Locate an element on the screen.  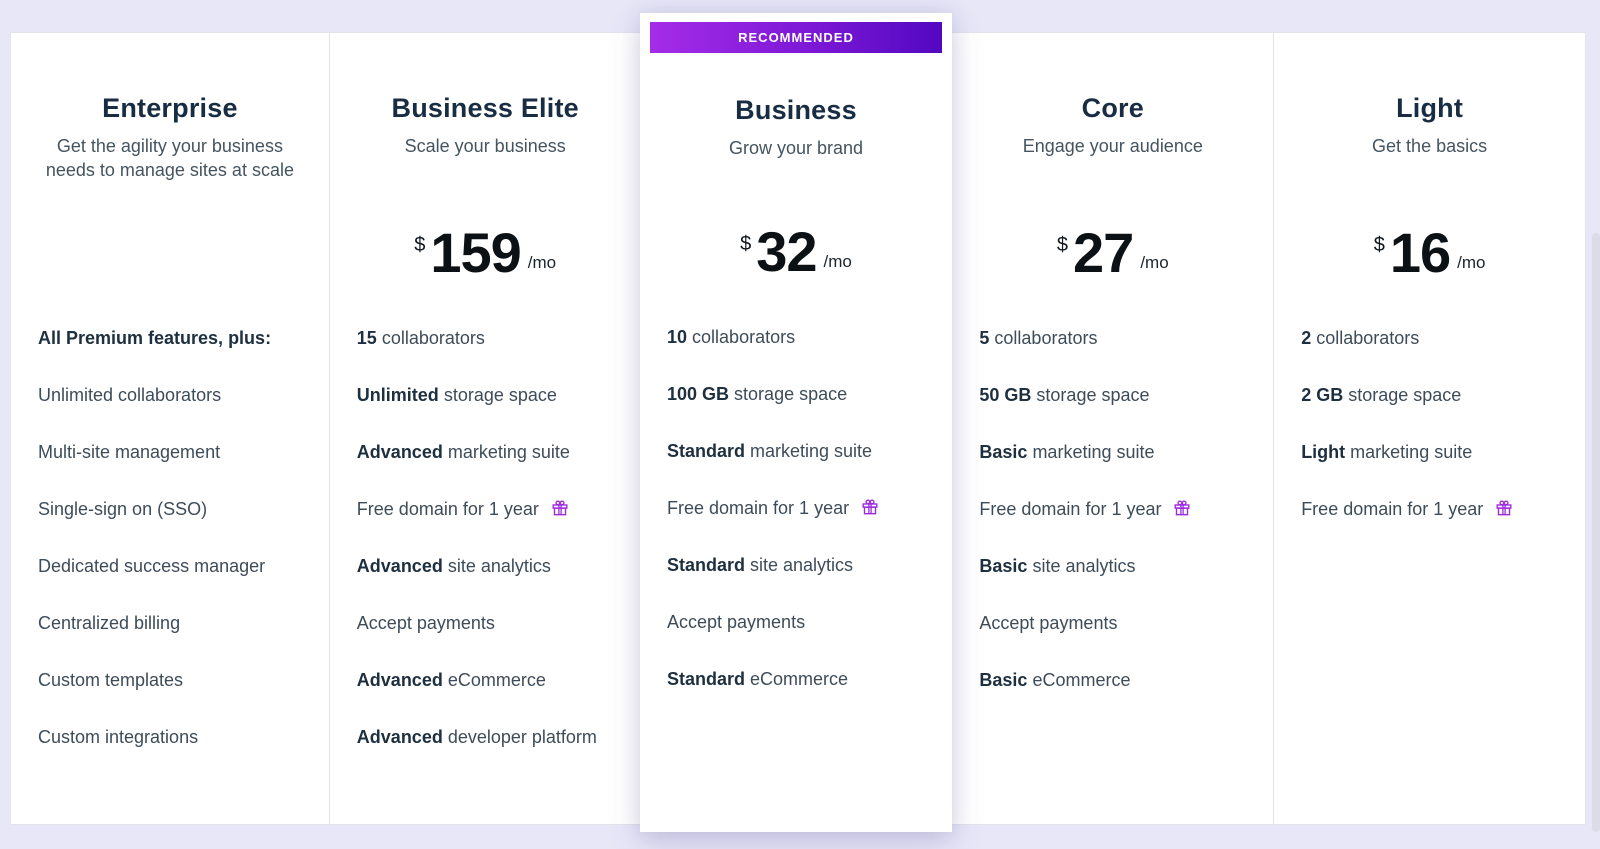
plan-price: $ 32 /mo is located at coordinates (796, 252).